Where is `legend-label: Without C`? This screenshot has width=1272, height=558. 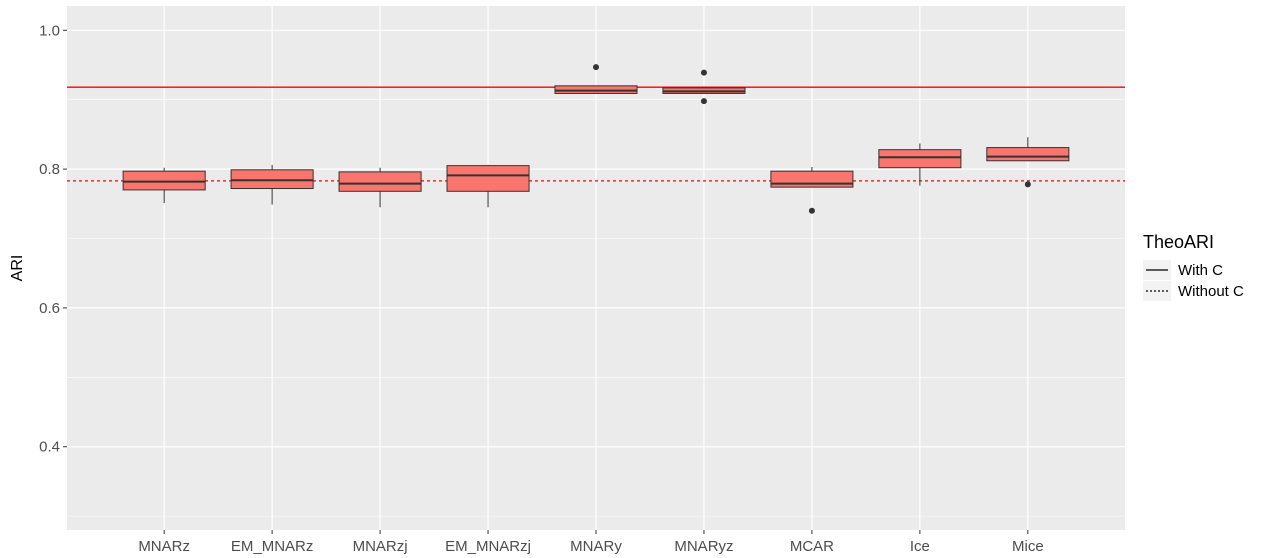
legend-label: Without C is located at coordinates (1211, 291).